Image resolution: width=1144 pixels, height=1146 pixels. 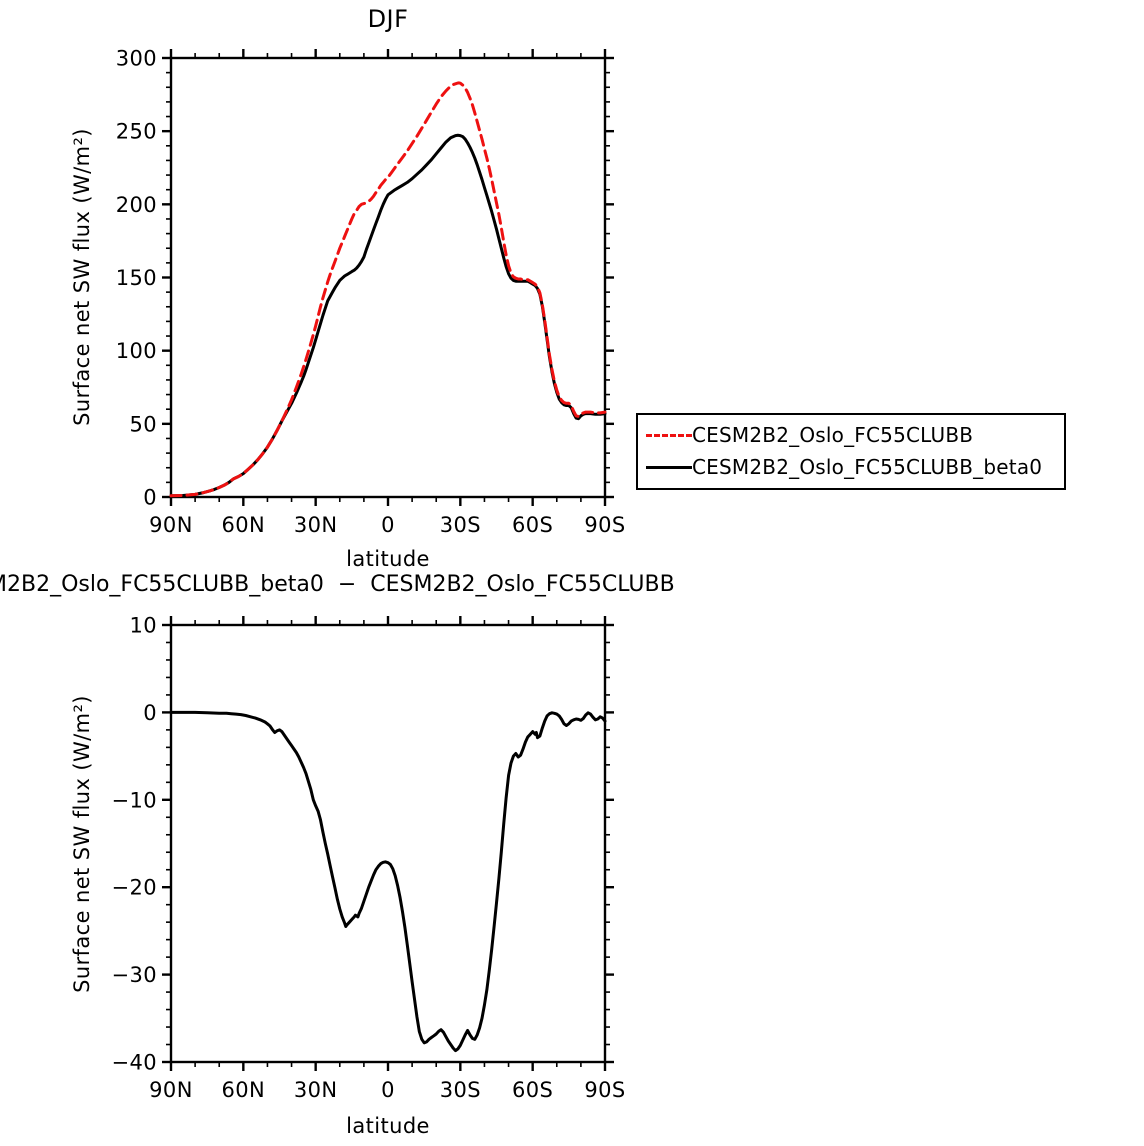 What do you see at coordinates (82, 277) in the screenshot?
I see `top-chart-ylabel: Surface net SW flux (W/m²)` at bounding box center [82, 277].